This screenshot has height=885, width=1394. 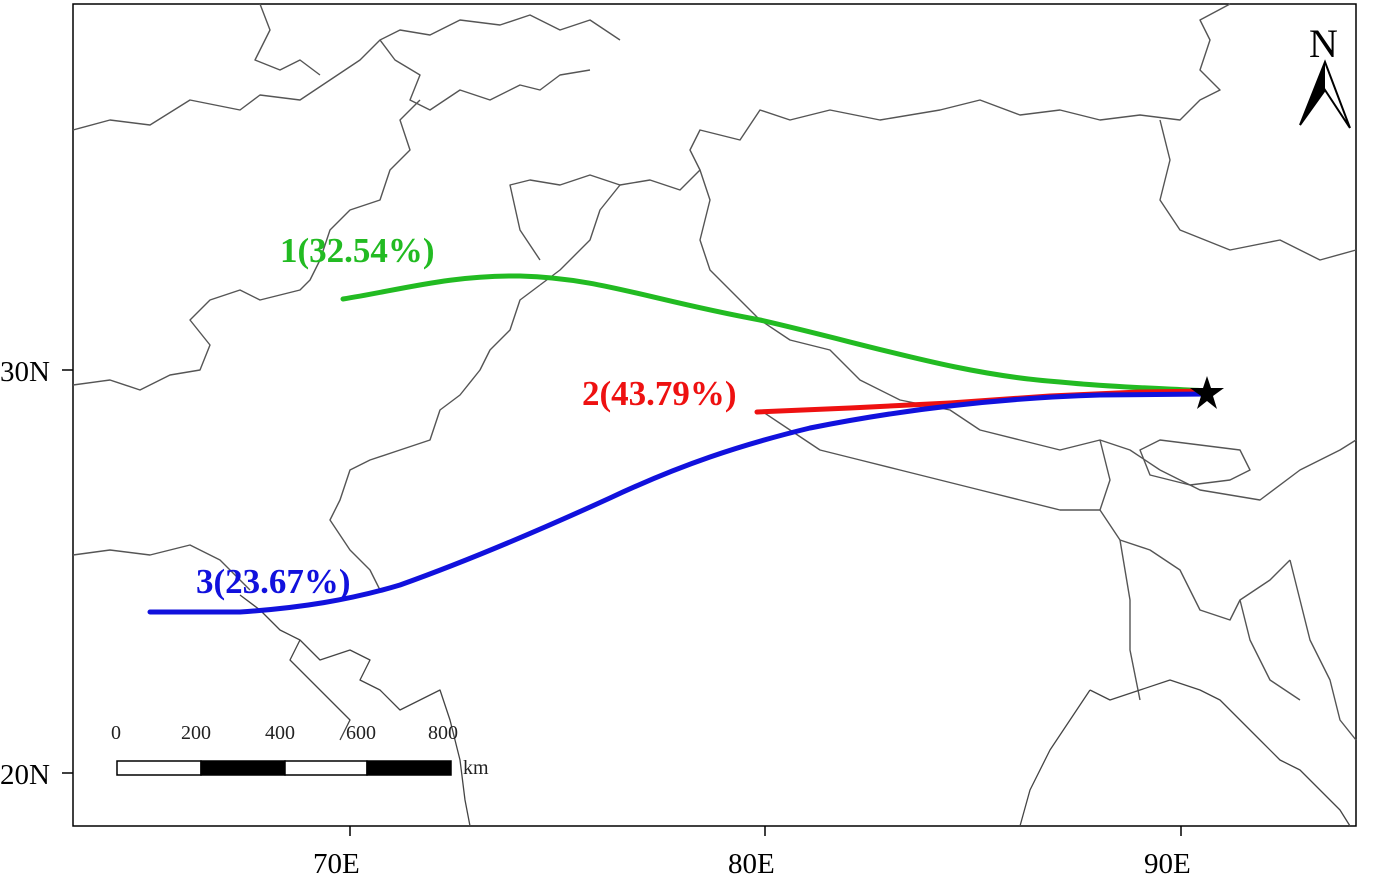 What do you see at coordinates (1167, 864) in the screenshot?
I see `lon-label-90e: 90E` at bounding box center [1167, 864].